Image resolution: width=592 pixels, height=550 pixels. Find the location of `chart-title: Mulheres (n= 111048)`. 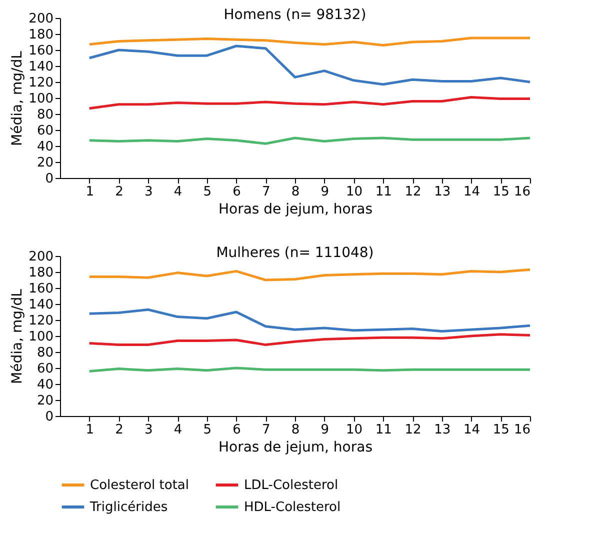

chart-title: Mulheres (n= 111048) is located at coordinates (295, 253).